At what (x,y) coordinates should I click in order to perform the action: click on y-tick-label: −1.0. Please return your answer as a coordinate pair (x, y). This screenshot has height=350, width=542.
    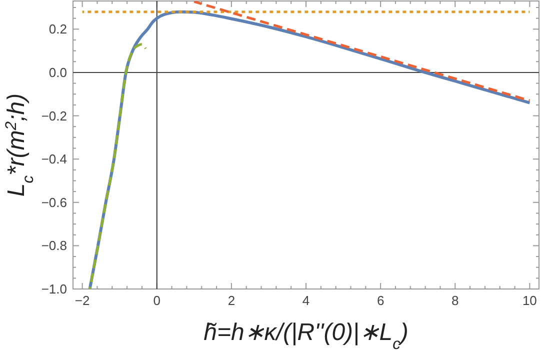
    Looking at the image, I should click on (54, 289).